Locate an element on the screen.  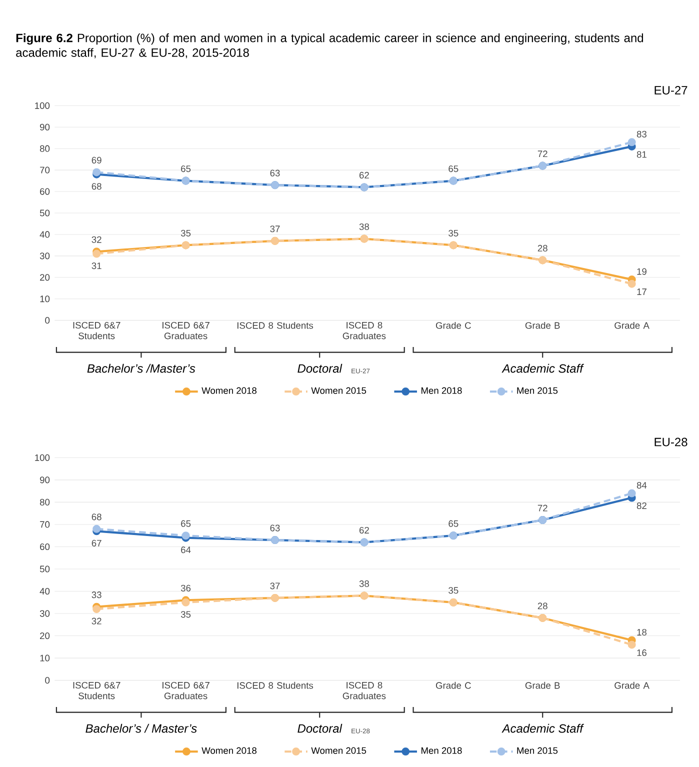
chart-subtitle: EU-28 is located at coordinates (671, 442).